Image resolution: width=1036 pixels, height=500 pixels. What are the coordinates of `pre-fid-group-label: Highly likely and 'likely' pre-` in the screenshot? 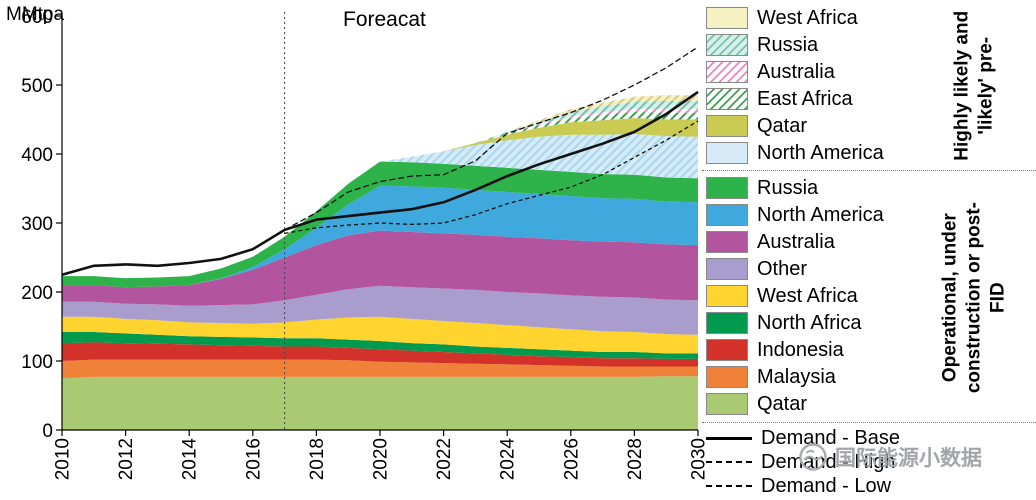 It's located at (973, 85).